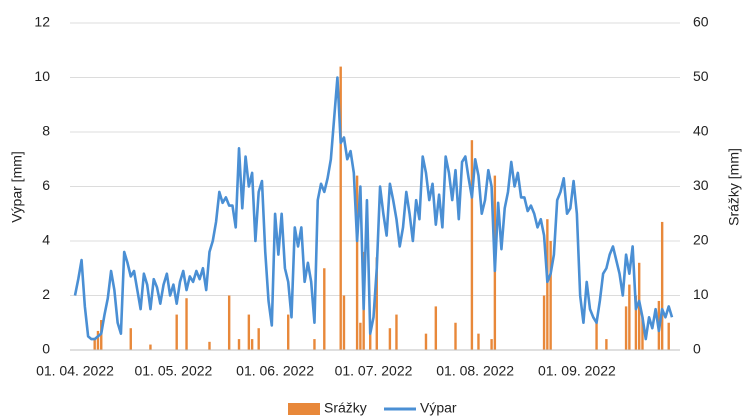 The image size is (745, 420). Describe the element at coordinates (304, 409) in the screenshot. I see `legend-swatch` at that location.